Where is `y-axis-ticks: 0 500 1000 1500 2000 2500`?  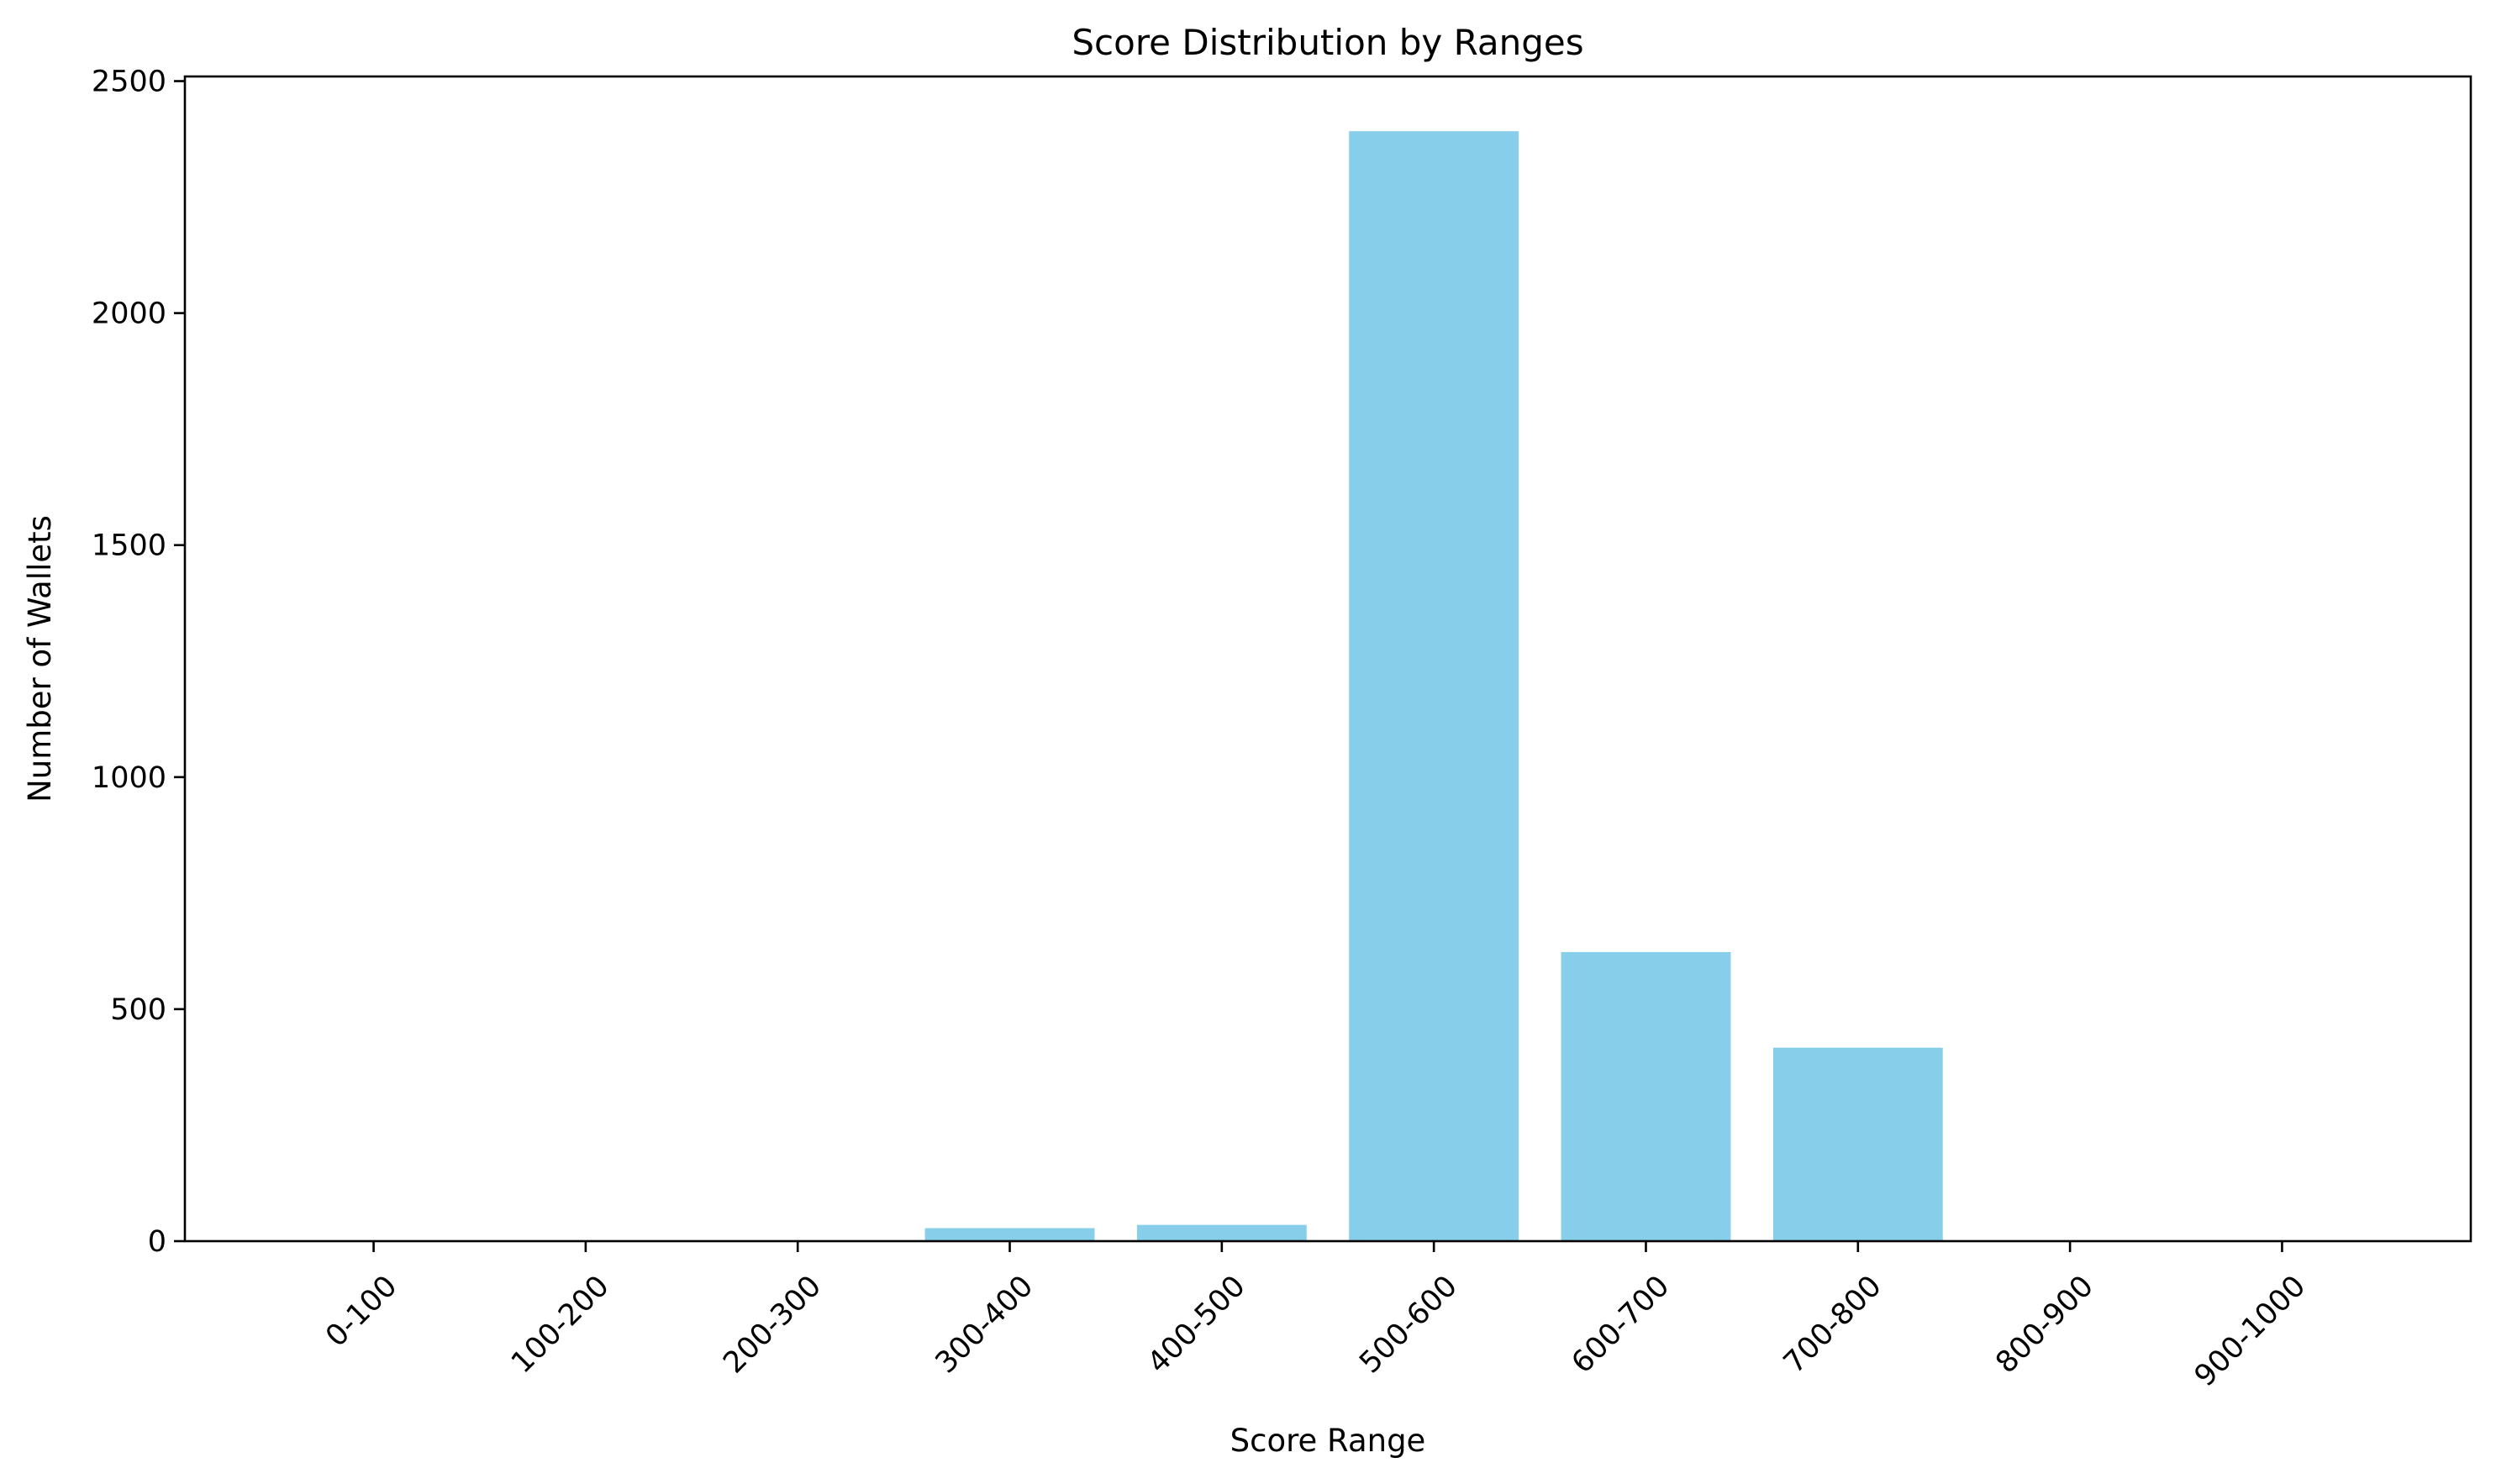
y-axis-ticks: 0 500 1000 1500 2000 2500 is located at coordinates (138, 663).